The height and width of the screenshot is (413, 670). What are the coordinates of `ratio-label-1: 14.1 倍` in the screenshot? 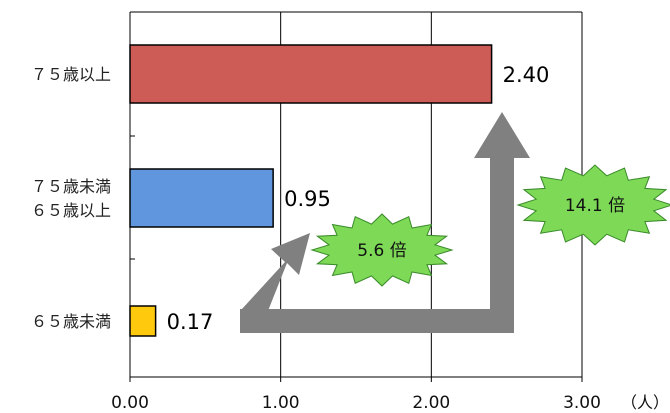 It's located at (595, 206).